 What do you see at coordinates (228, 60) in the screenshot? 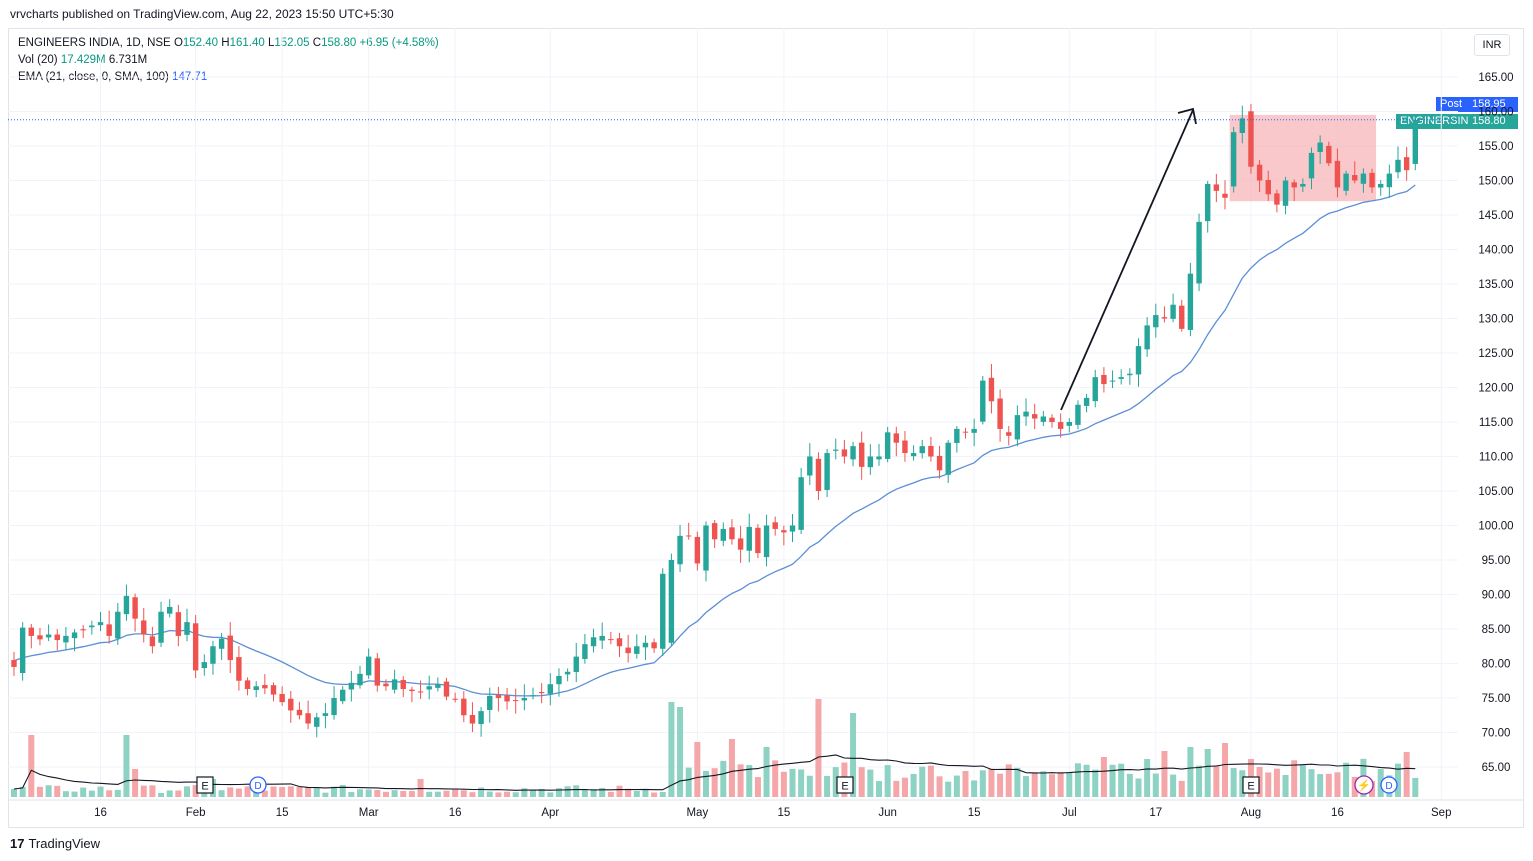
I see `legend-volume-row: Vol (20) 17.429M 6.731M` at bounding box center [228, 60].